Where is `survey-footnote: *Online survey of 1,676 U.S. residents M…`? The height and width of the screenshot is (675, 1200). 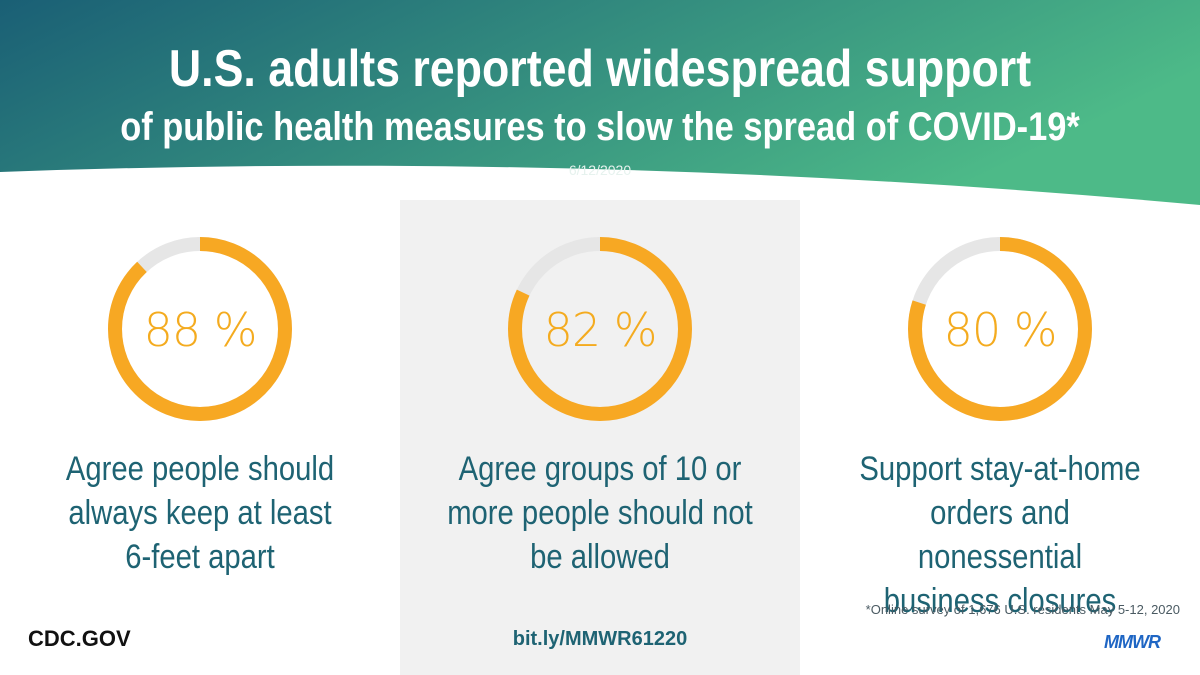
survey-footnote: *Online survey of 1,676 U.S. residents M… is located at coordinates (1022, 609).